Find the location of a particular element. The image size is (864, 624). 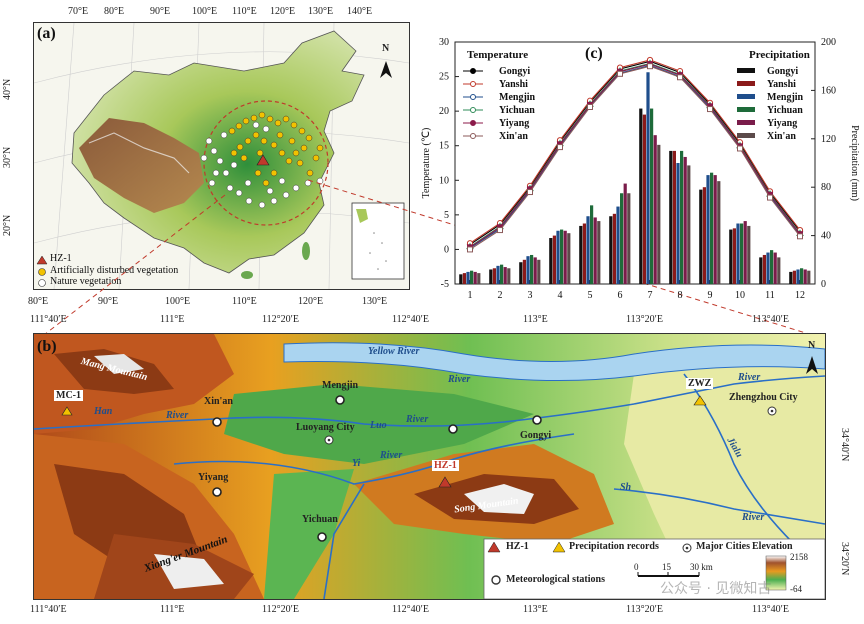

a-bot-lon-2: 100°E is located at coordinates (178, 301).